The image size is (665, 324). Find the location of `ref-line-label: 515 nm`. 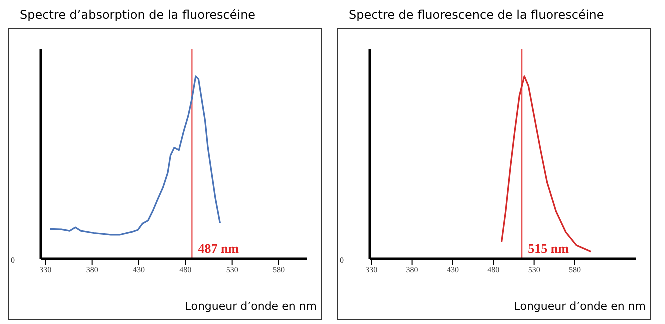

ref-line-label: 515 nm is located at coordinates (549, 248).